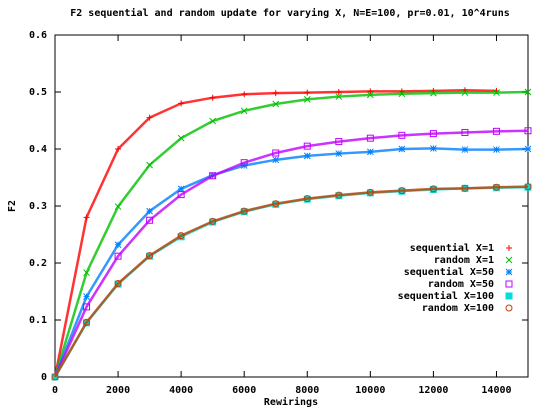  Describe the element at coordinates (461, 284) in the screenshot. I see `legend-label: random X=50` at that location.